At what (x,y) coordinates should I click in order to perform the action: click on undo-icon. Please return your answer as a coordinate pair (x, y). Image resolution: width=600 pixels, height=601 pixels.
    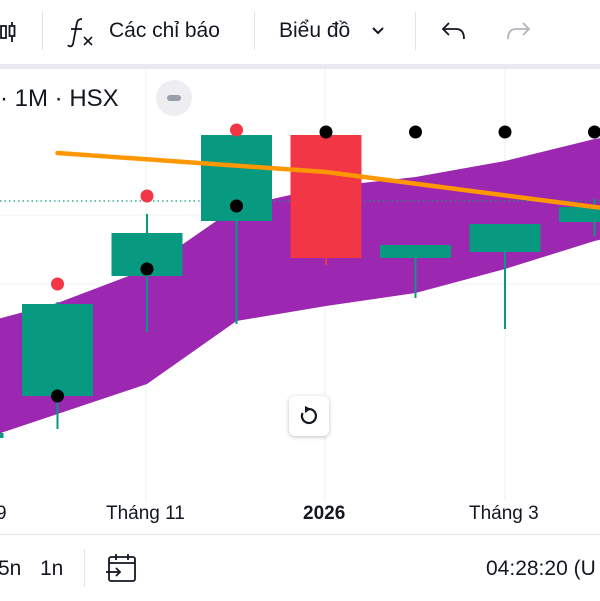
    Looking at the image, I should click on (454, 31).